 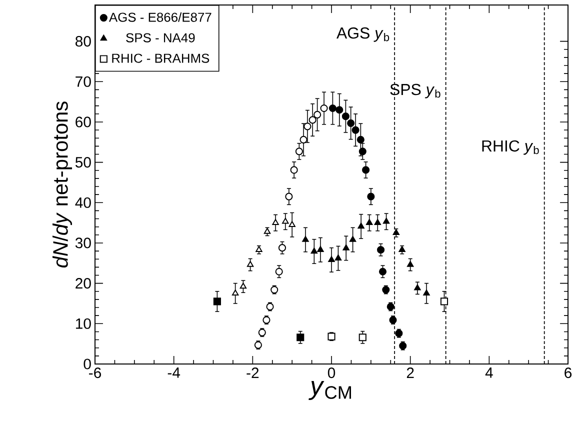 I want to click on ref-line-label: AGS y$_{b}$, so click(x=363, y=34).